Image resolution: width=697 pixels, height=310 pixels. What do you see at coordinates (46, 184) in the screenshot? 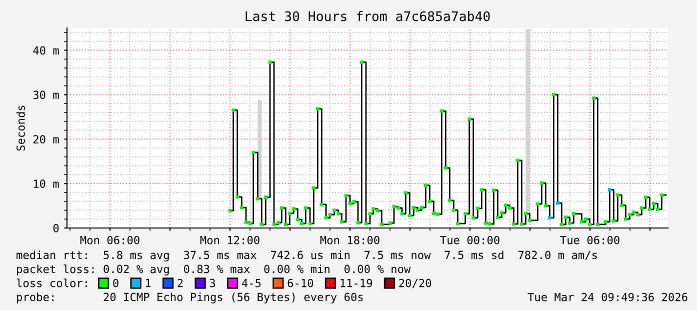
I see `y-tick-label: 10 m` at bounding box center [46, 184].